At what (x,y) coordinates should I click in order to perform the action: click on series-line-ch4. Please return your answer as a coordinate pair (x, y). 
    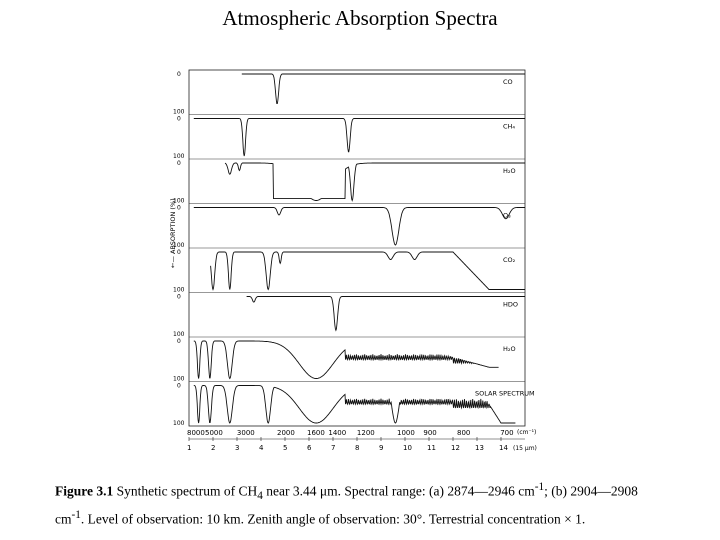
    Looking at the image, I should click on (359, 137).